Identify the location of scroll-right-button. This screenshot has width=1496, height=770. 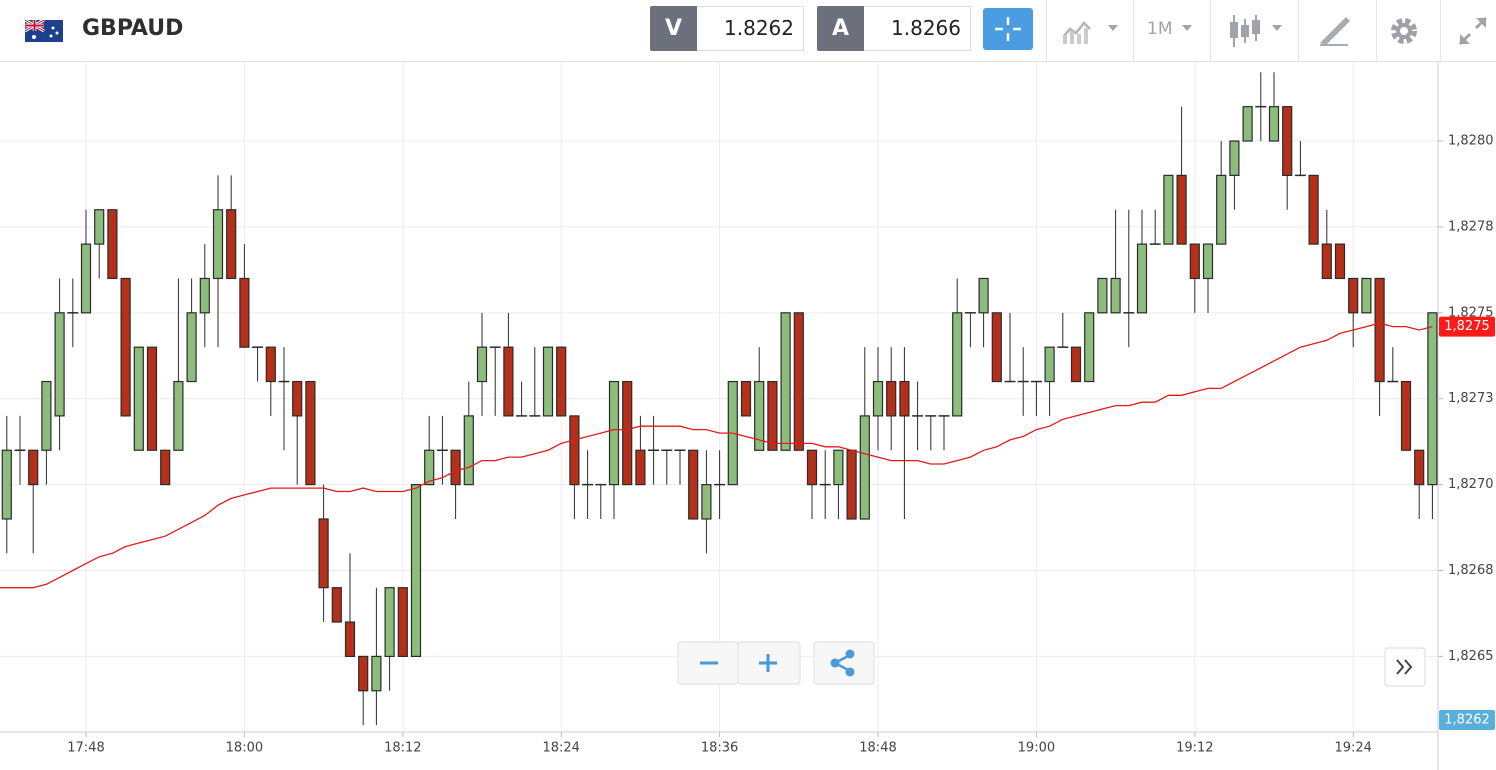
(1405, 667).